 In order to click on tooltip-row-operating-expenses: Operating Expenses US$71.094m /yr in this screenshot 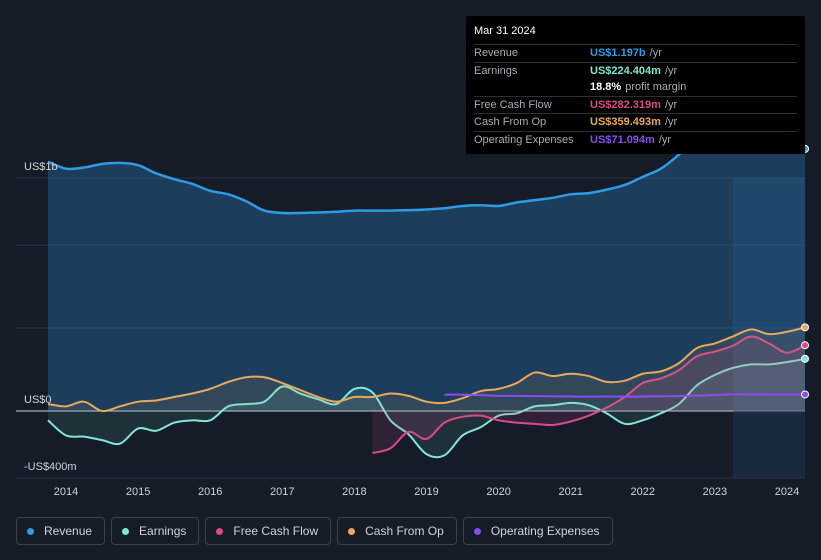, I will do `click(635, 139)`.